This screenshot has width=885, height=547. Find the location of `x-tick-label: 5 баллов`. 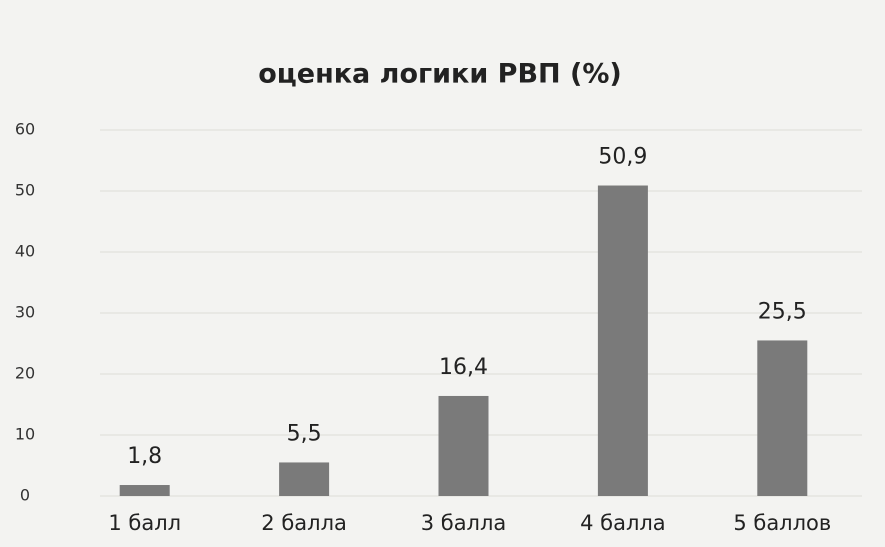

x-tick-label: 5 баллов is located at coordinates (782, 523).